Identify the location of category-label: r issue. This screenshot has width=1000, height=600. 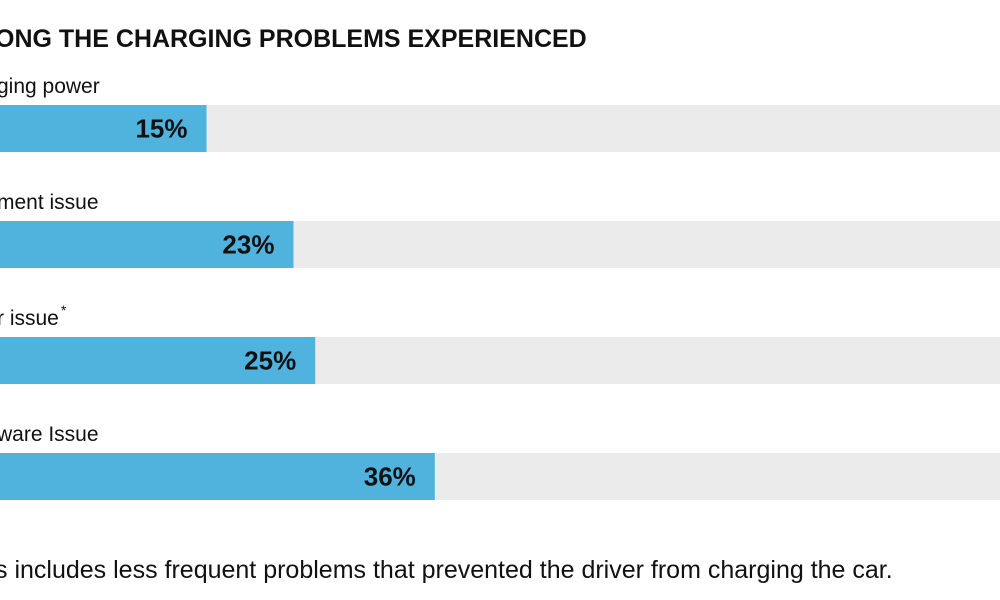
(29, 318).